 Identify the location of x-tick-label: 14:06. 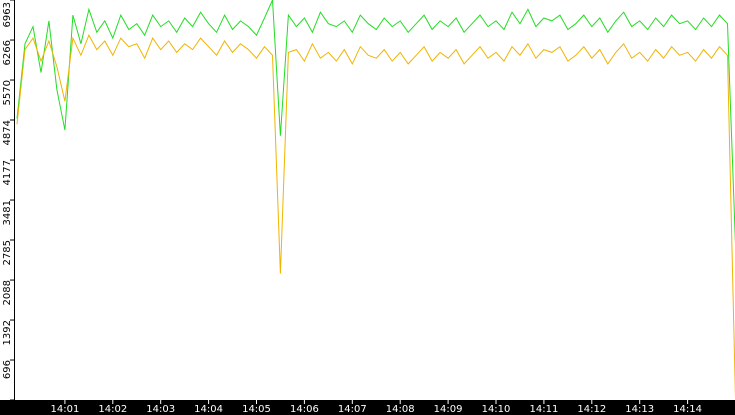
(304, 409).